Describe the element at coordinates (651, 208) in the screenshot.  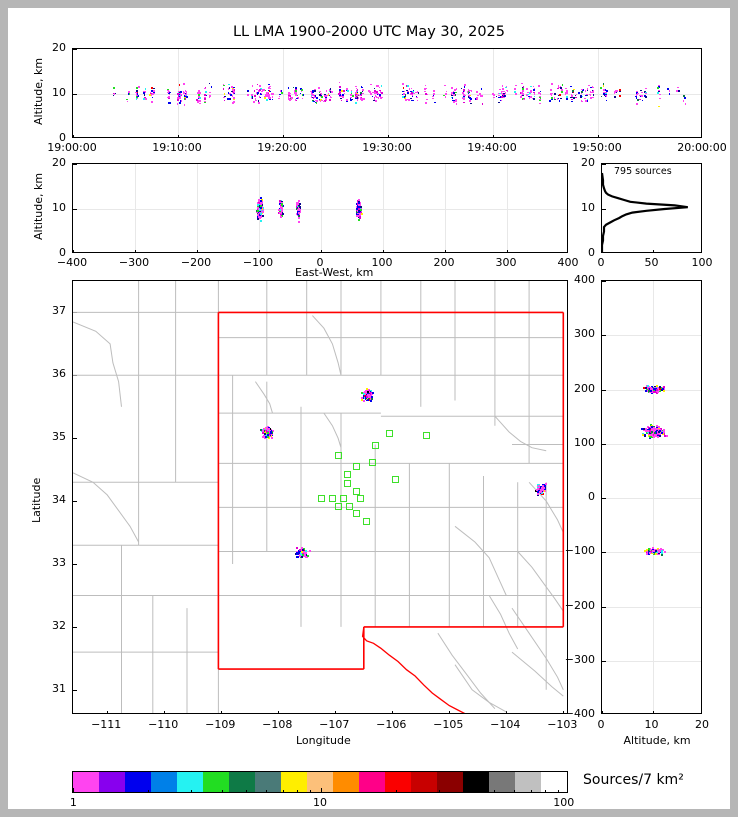
I see `panel-altitude-histogram` at that location.